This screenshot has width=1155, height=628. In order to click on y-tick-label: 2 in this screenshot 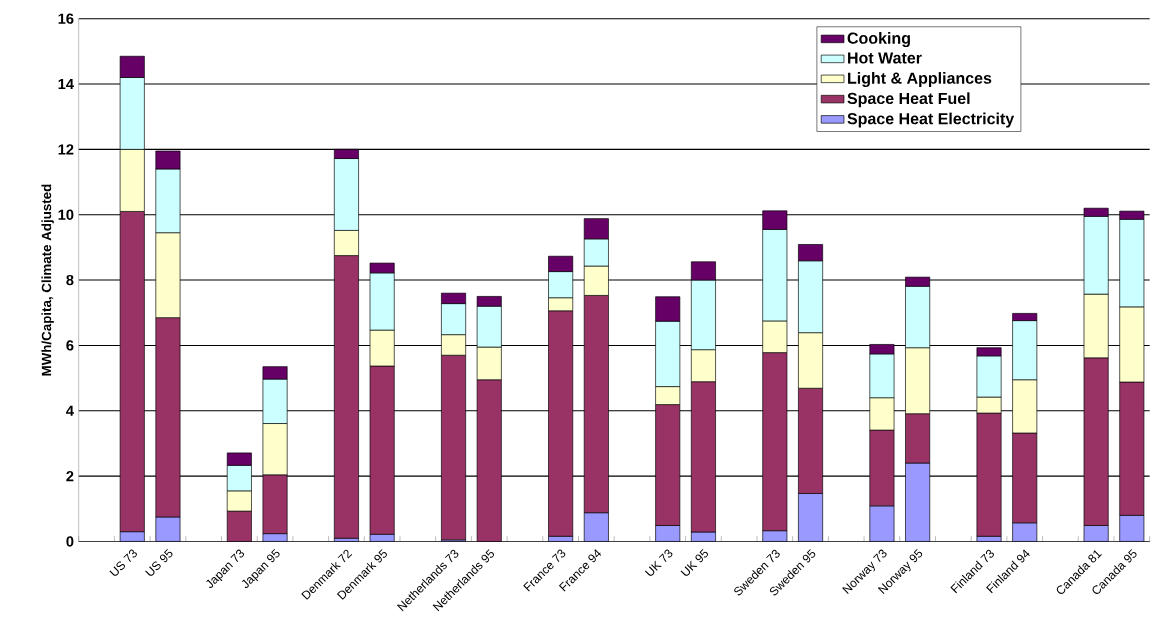, I will do `click(70, 476)`.